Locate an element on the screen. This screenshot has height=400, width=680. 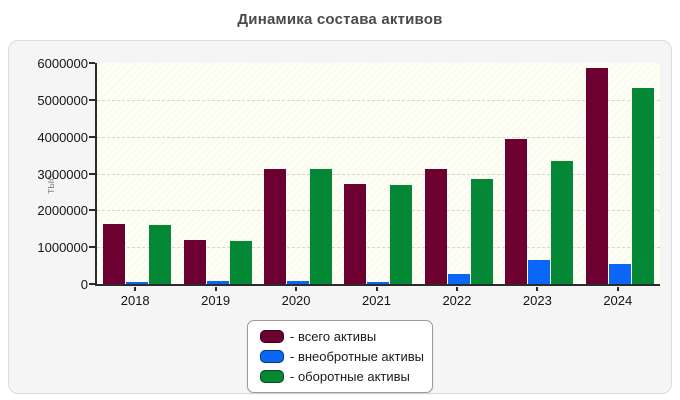
x-tick-mark-2022 is located at coordinates (456, 289).